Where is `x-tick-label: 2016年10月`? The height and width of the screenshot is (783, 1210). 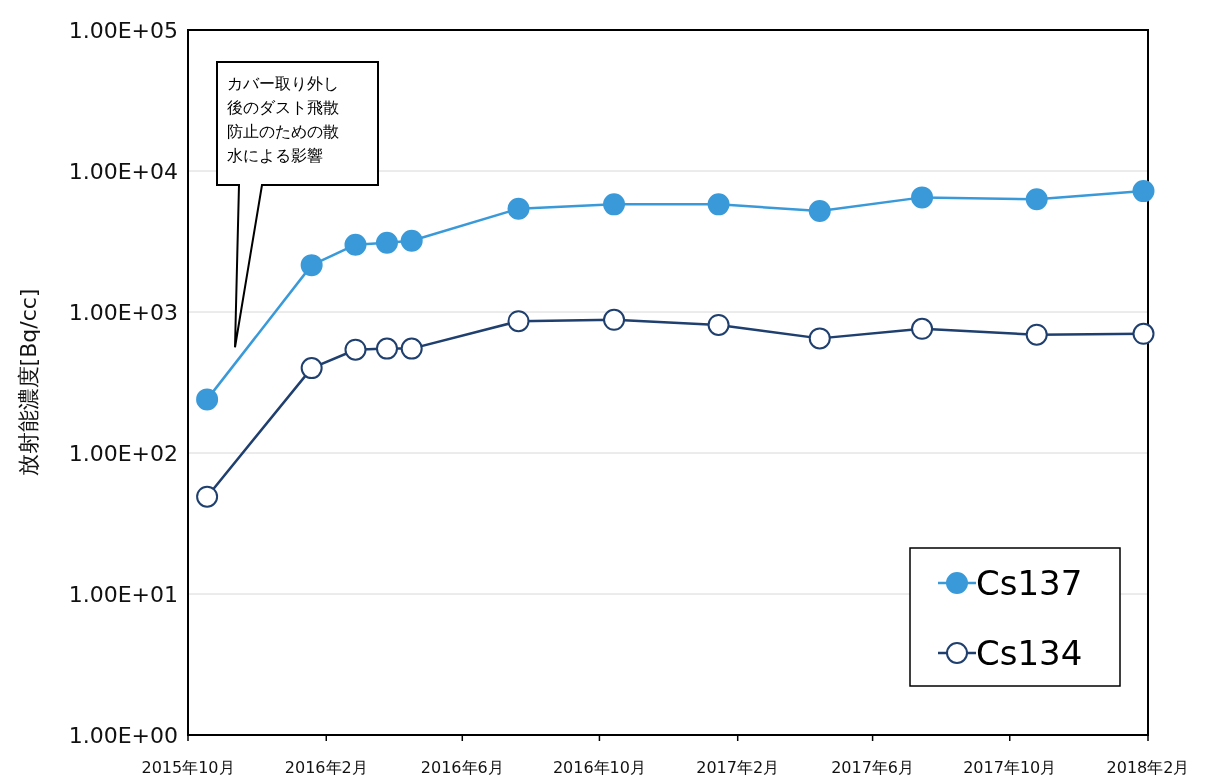 x-tick-label: 2016年10月 is located at coordinates (599, 767).